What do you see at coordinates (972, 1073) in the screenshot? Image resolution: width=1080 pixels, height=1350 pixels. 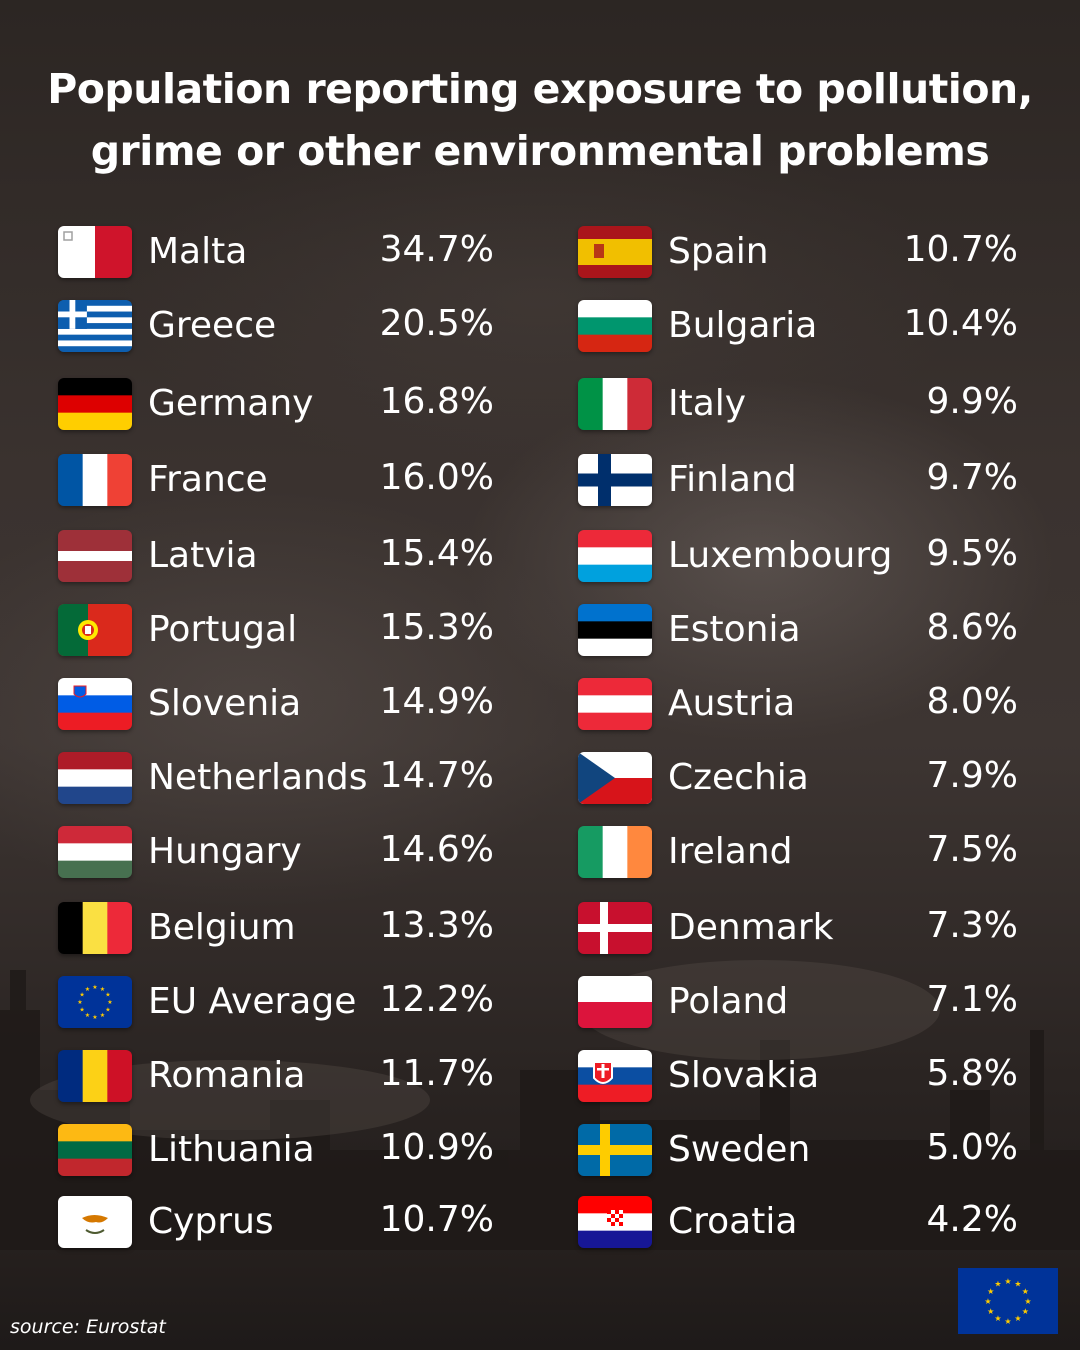 I see `value-label: 5.8%` at bounding box center [972, 1073].